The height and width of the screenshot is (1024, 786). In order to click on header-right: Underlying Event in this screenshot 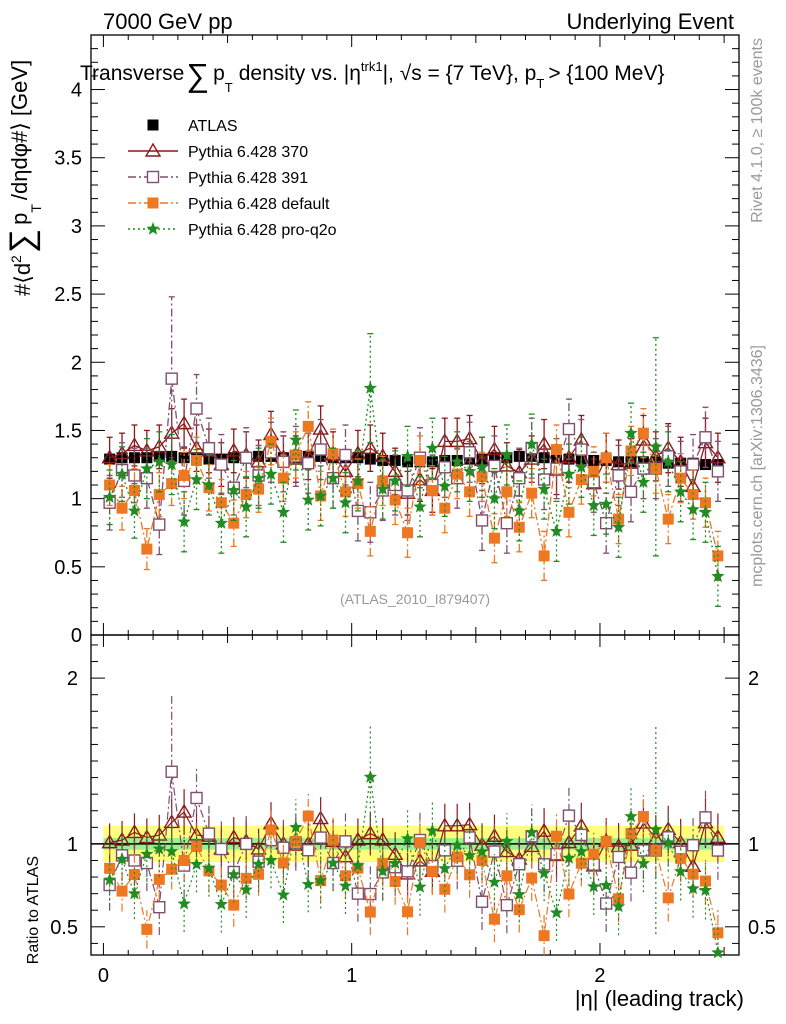, I will do `click(650, 21)`.